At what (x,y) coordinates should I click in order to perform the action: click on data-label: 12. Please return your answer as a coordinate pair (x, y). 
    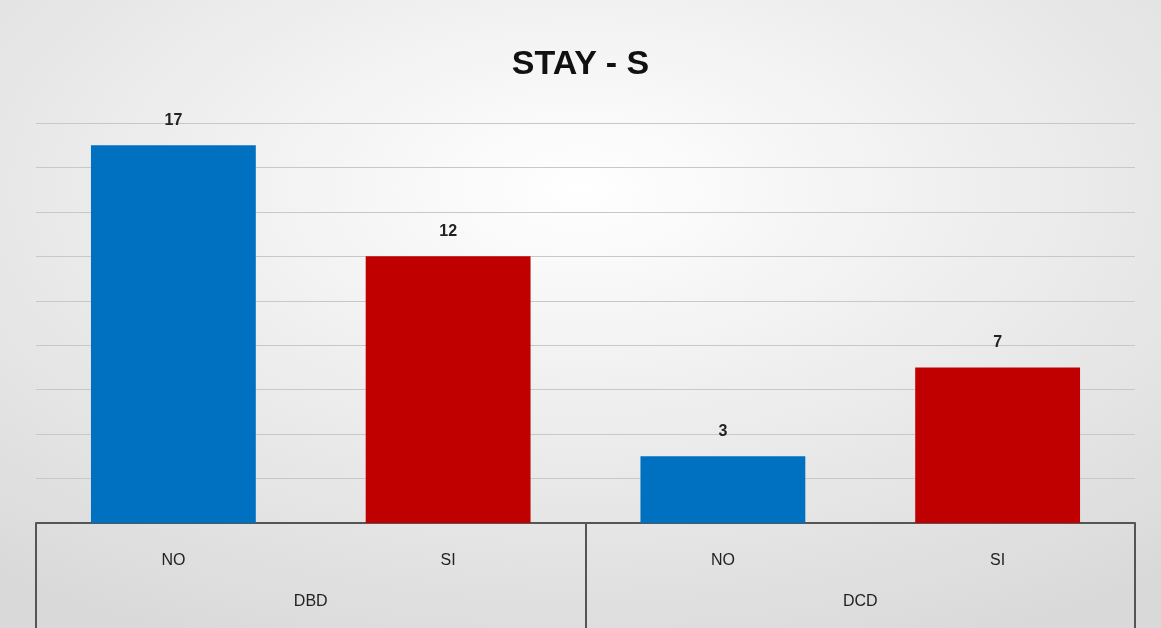
    Looking at the image, I should click on (448, 230).